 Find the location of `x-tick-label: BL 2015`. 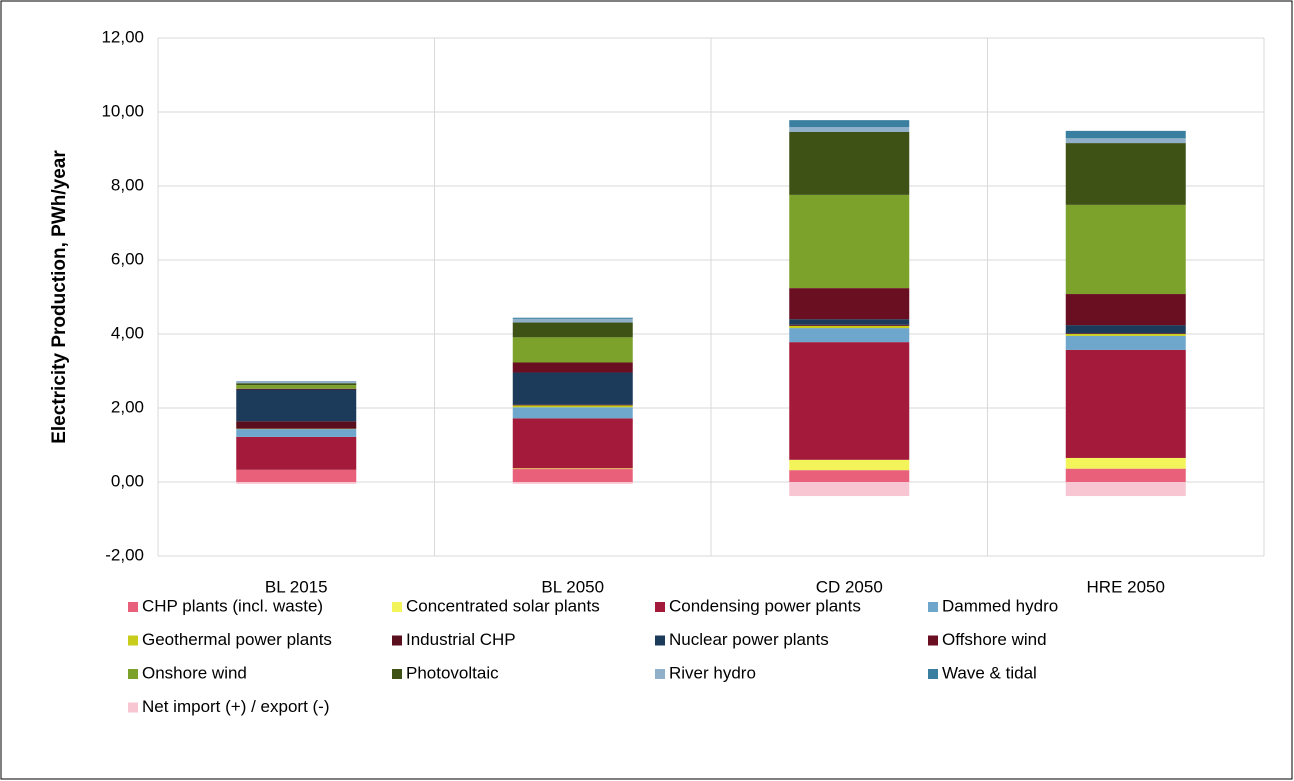

x-tick-label: BL 2015 is located at coordinates (296, 586).